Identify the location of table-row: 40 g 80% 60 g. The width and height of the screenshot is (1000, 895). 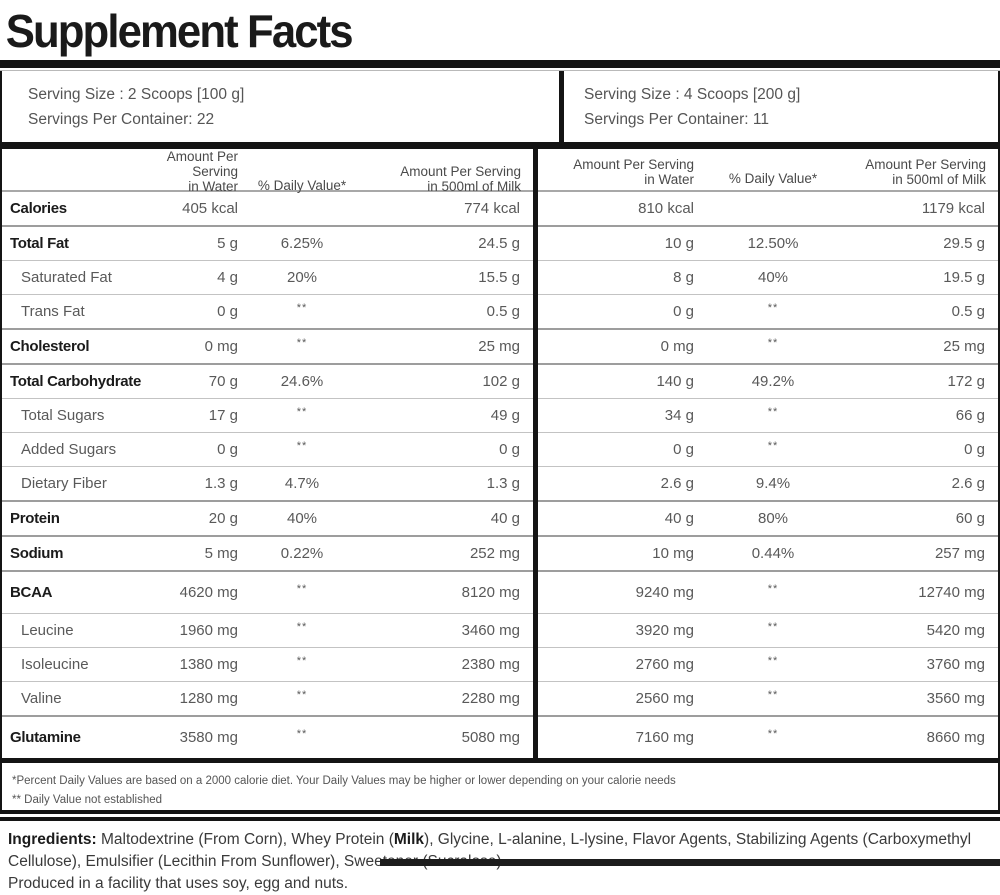
(768, 517).